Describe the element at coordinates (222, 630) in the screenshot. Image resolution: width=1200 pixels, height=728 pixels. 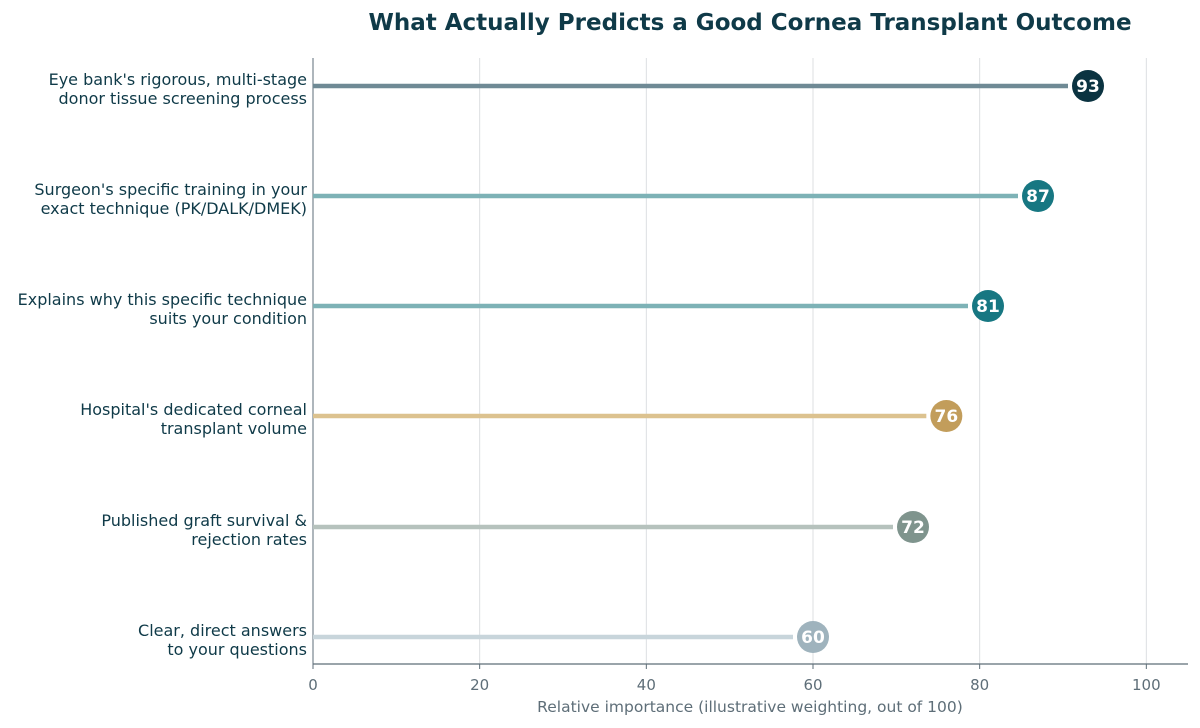
I see `category-label-line: Clear, direct answers` at that location.